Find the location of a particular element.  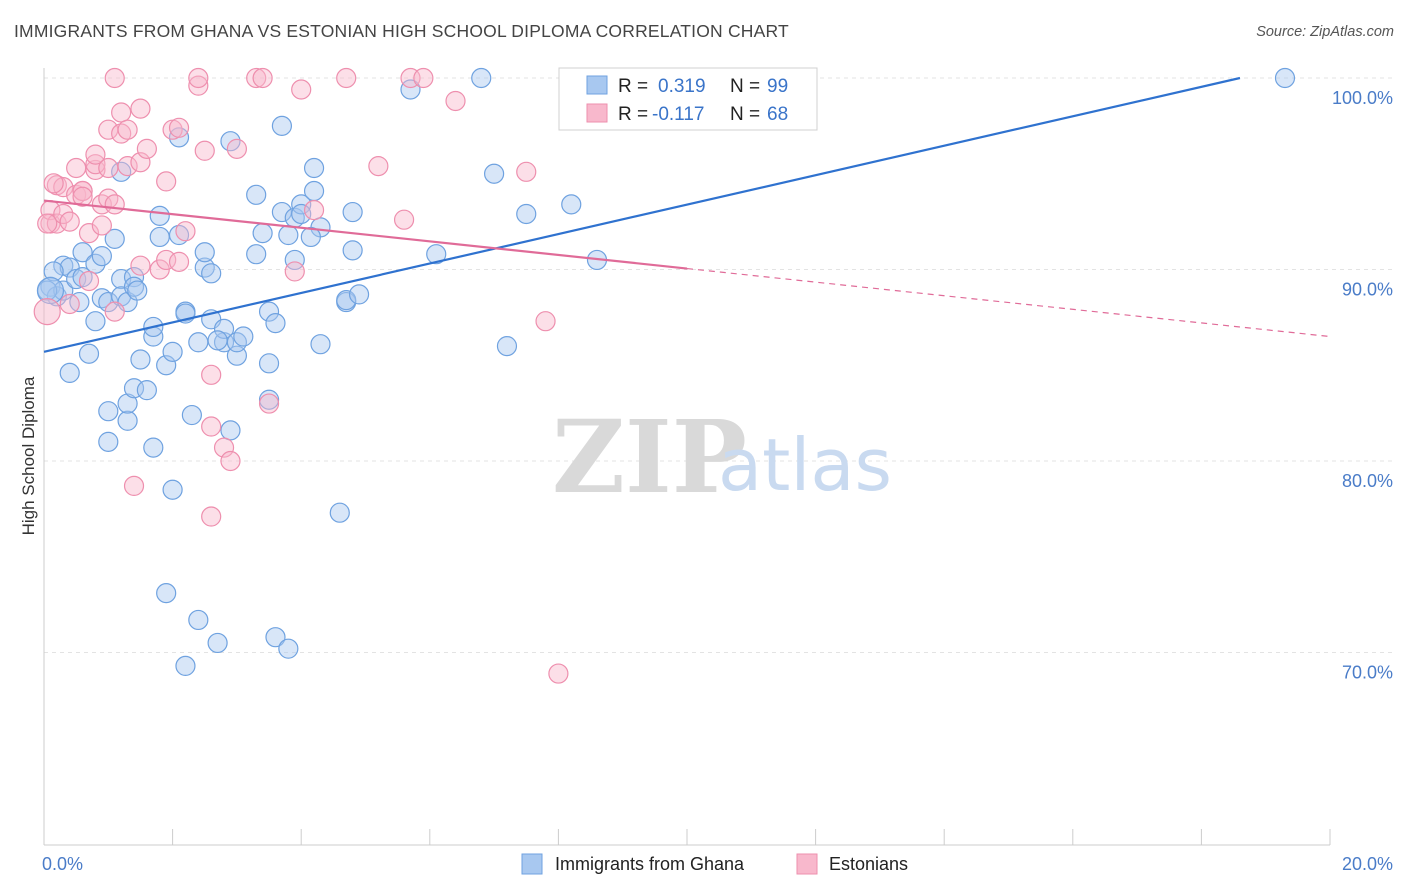

watermark-zip: ZIP is located at coordinates (649, 457).